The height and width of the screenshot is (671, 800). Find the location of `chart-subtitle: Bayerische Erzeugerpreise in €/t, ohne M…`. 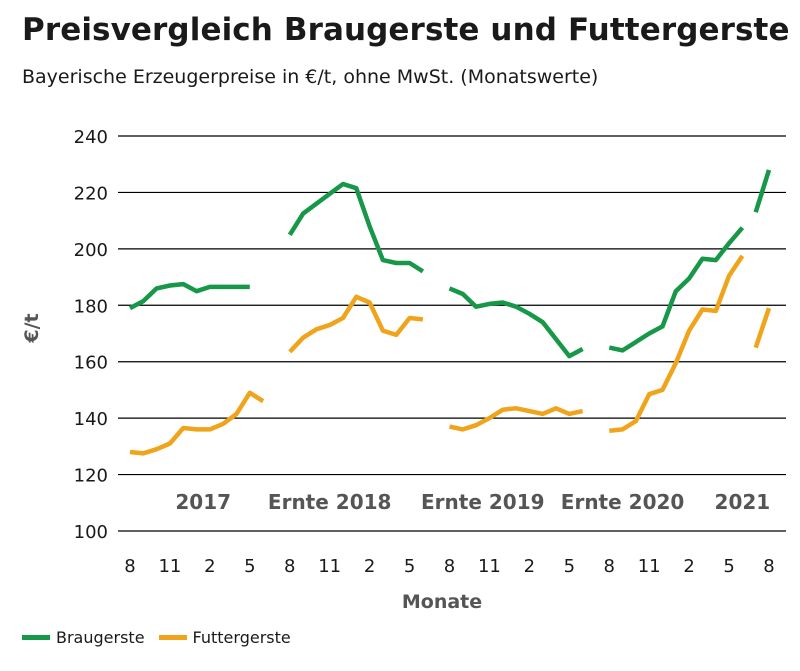

chart-subtitle: Bayerische Erzeugerpreise in €/t, ohne M… is located at coordinates (310, 77).